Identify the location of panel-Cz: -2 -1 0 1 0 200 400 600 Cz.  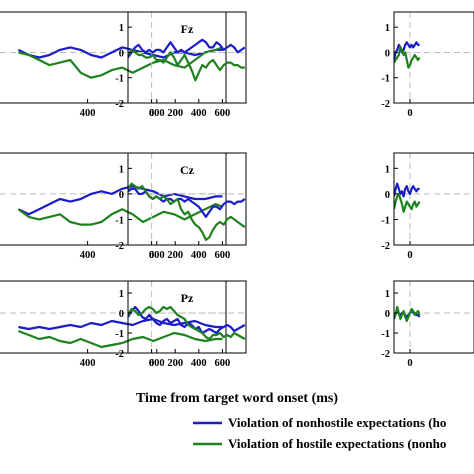
(181, 206).